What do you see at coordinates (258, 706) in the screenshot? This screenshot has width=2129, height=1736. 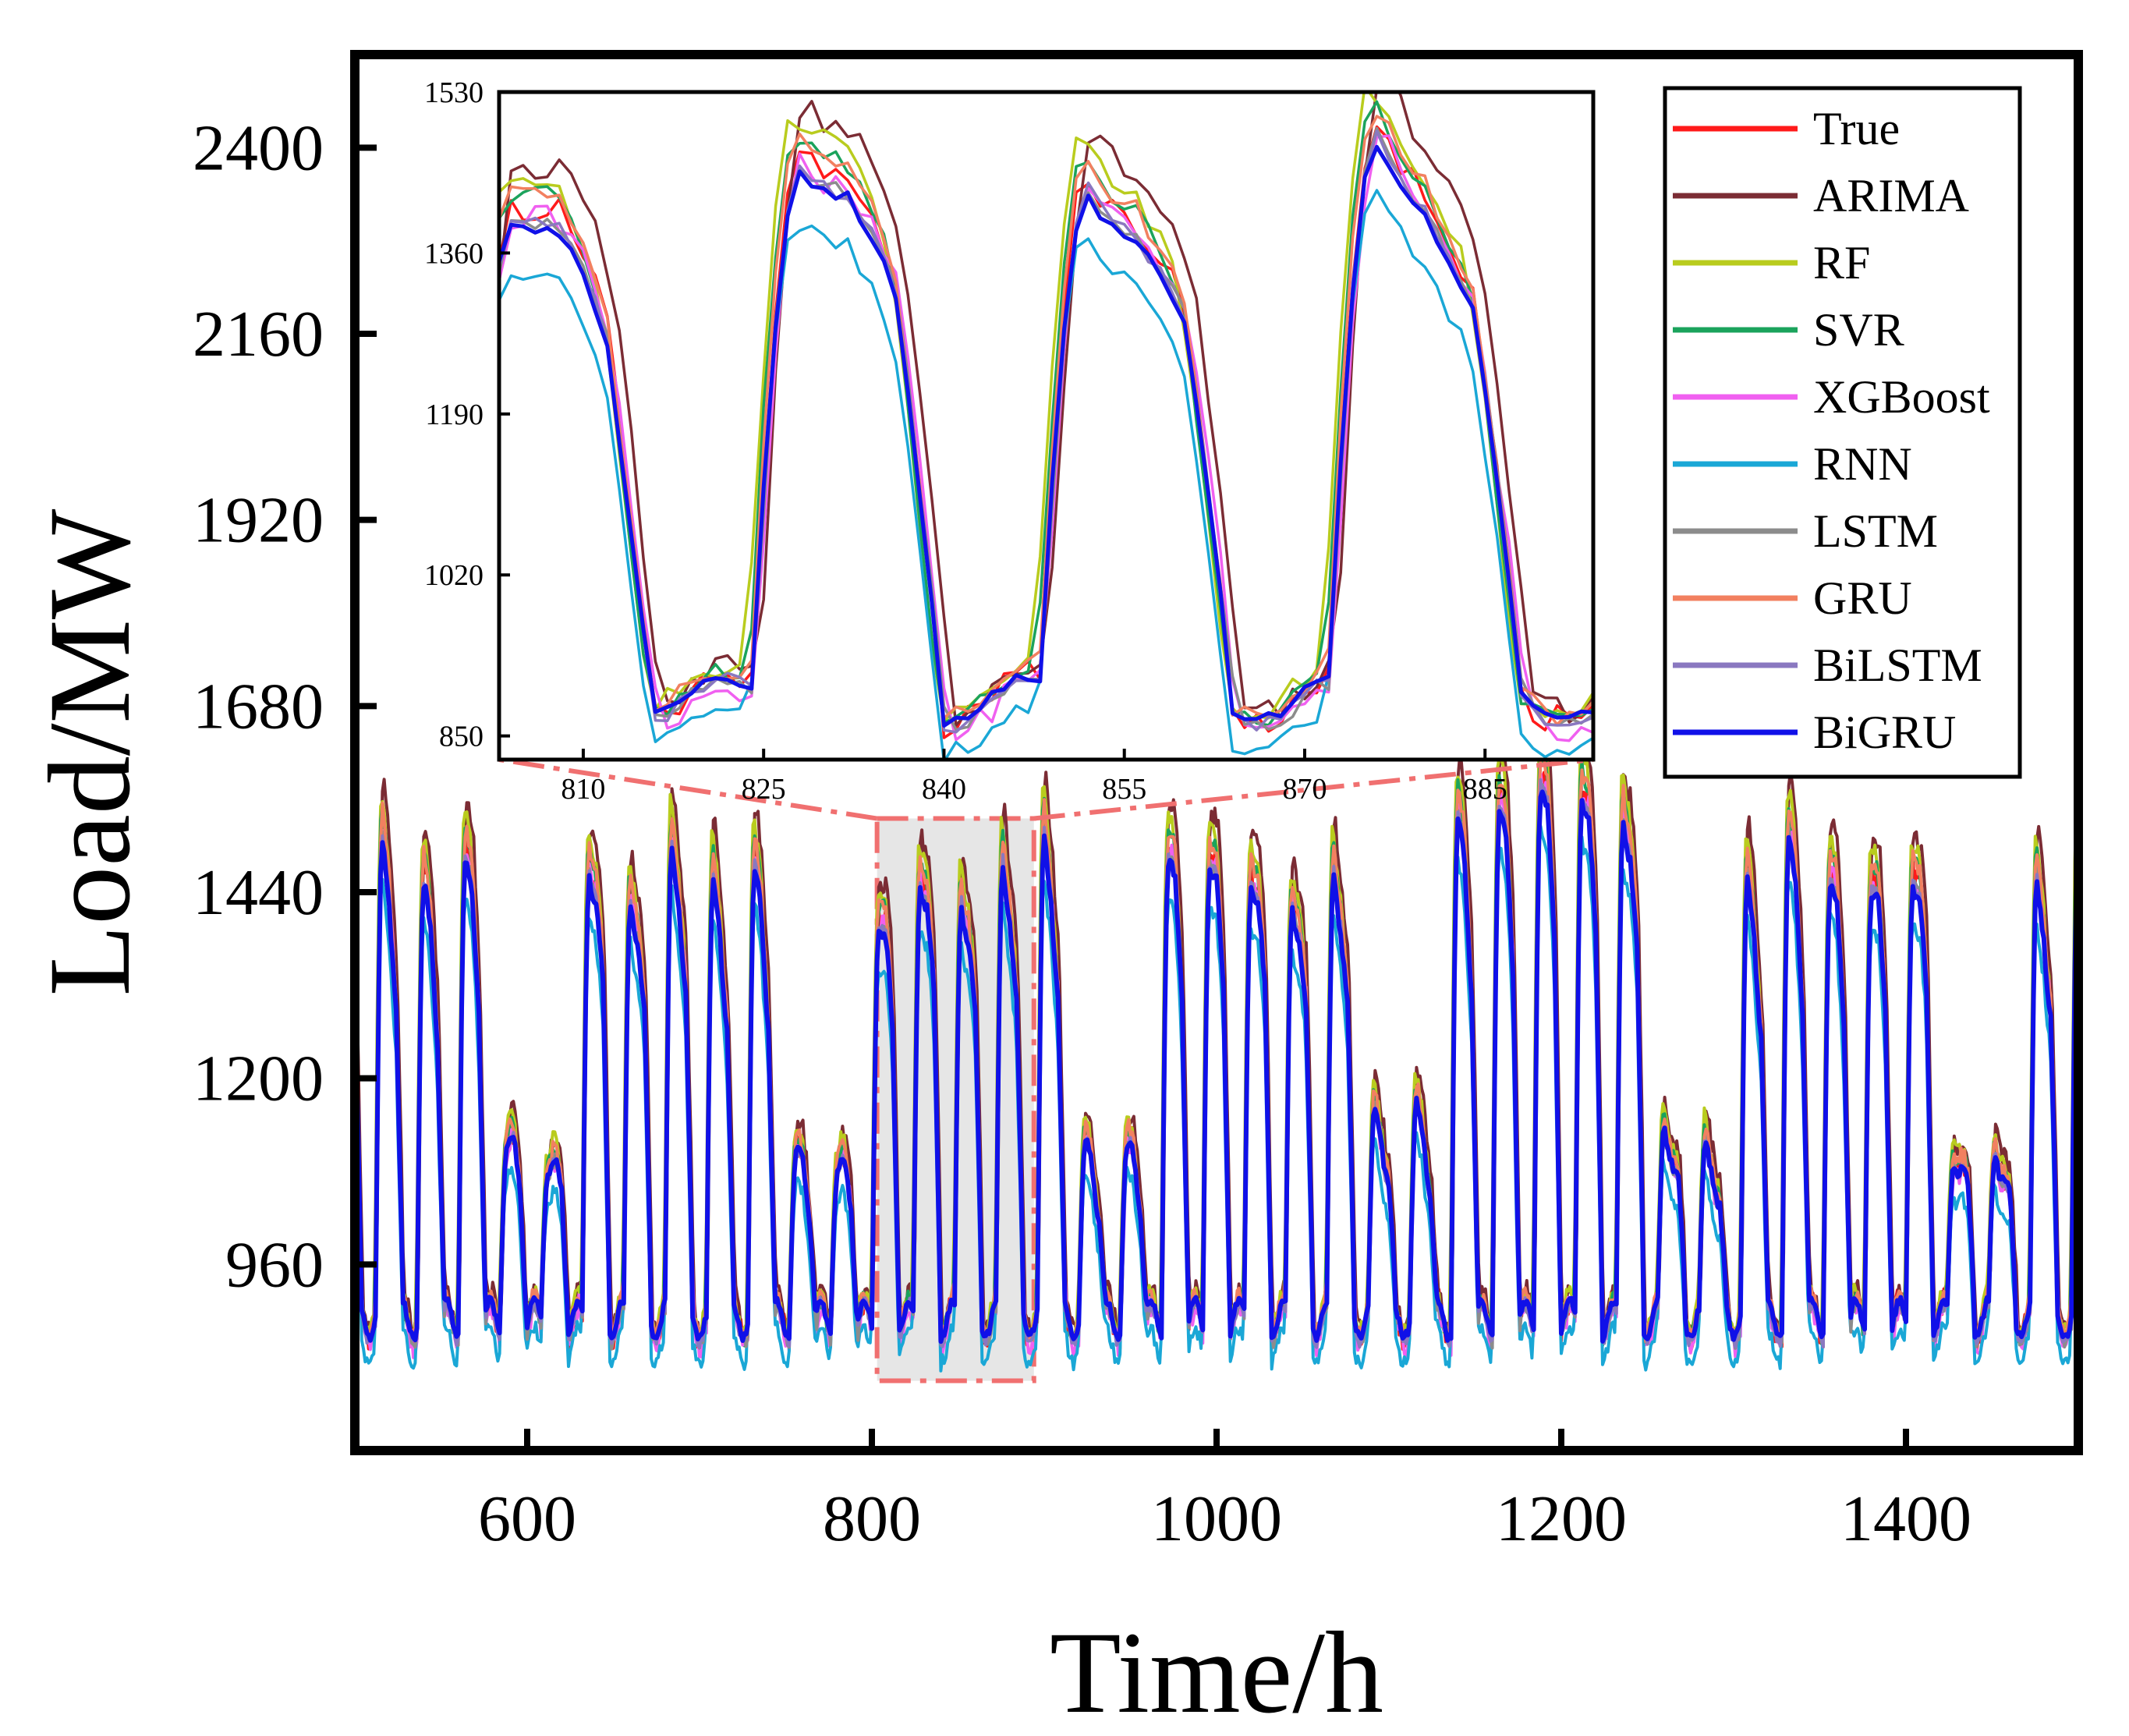 I see `y-tick-label: 1680` at bounding box center [258, 706].